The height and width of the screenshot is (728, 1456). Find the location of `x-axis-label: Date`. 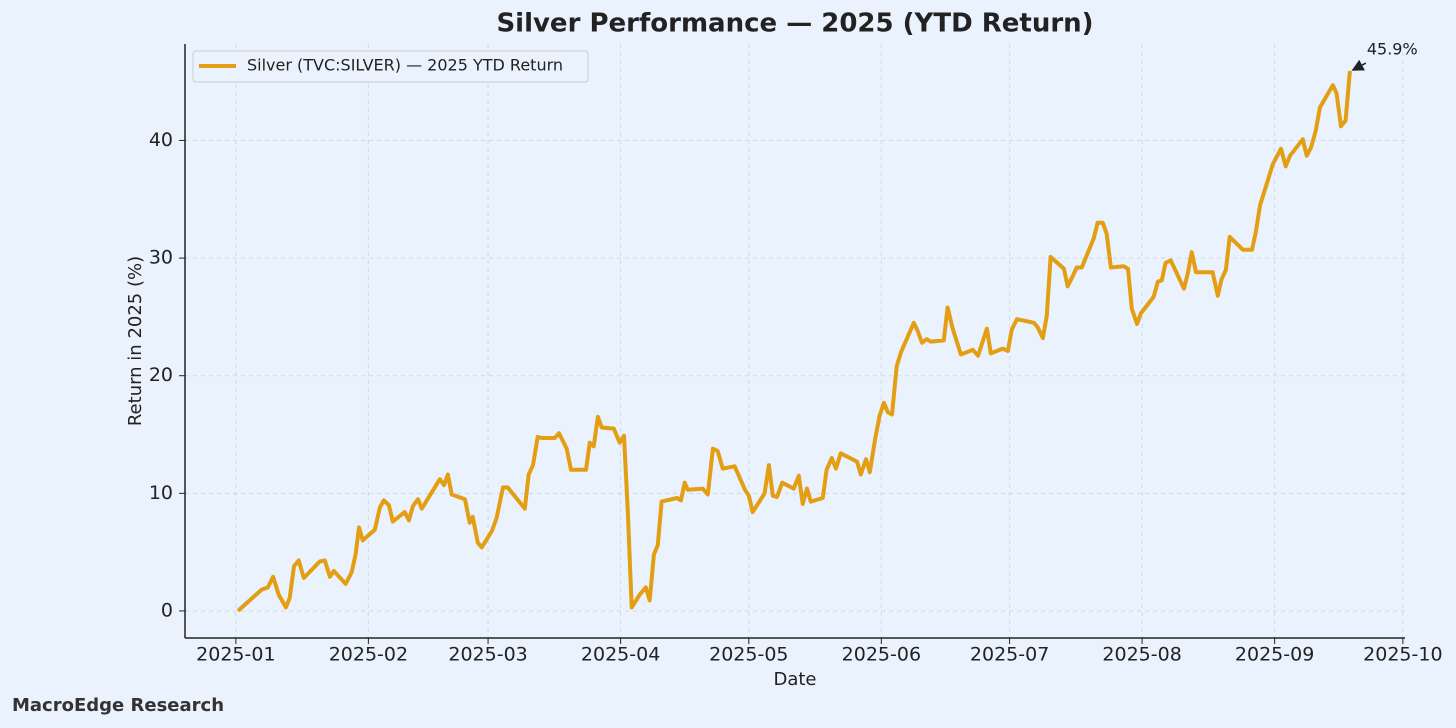

x-axis-label: Date is located at coordinates (794, 679).